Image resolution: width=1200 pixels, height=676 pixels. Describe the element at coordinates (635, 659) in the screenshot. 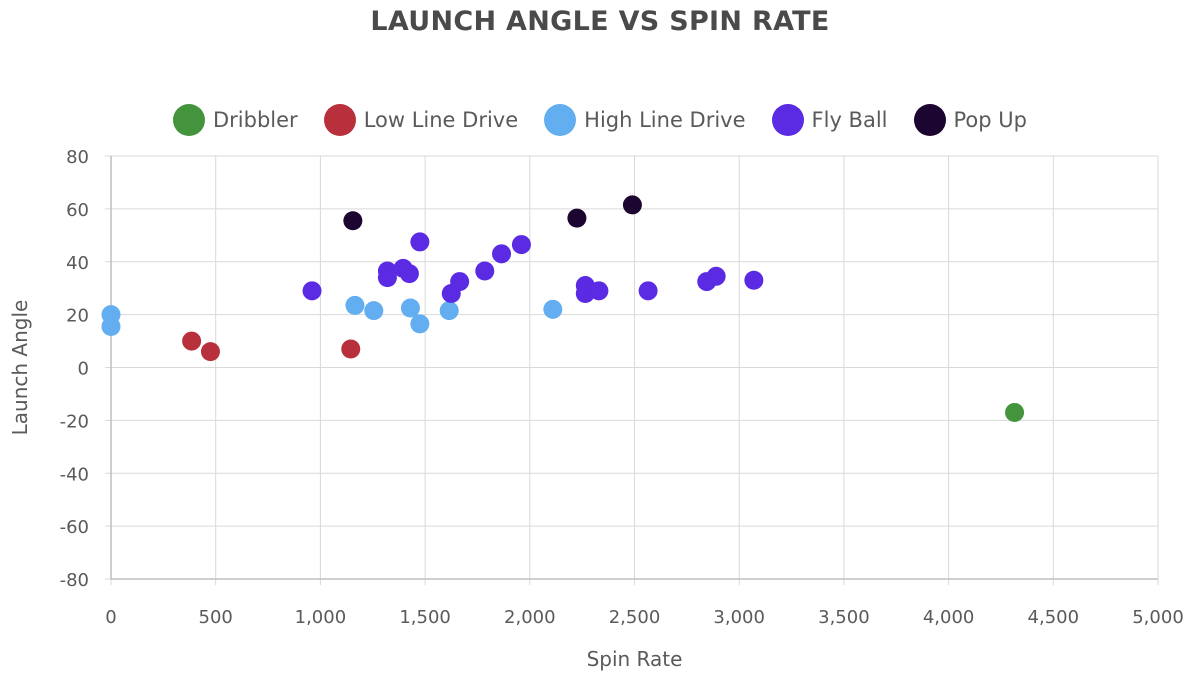

I see `x-axis-title: Spin Rate` at that location.